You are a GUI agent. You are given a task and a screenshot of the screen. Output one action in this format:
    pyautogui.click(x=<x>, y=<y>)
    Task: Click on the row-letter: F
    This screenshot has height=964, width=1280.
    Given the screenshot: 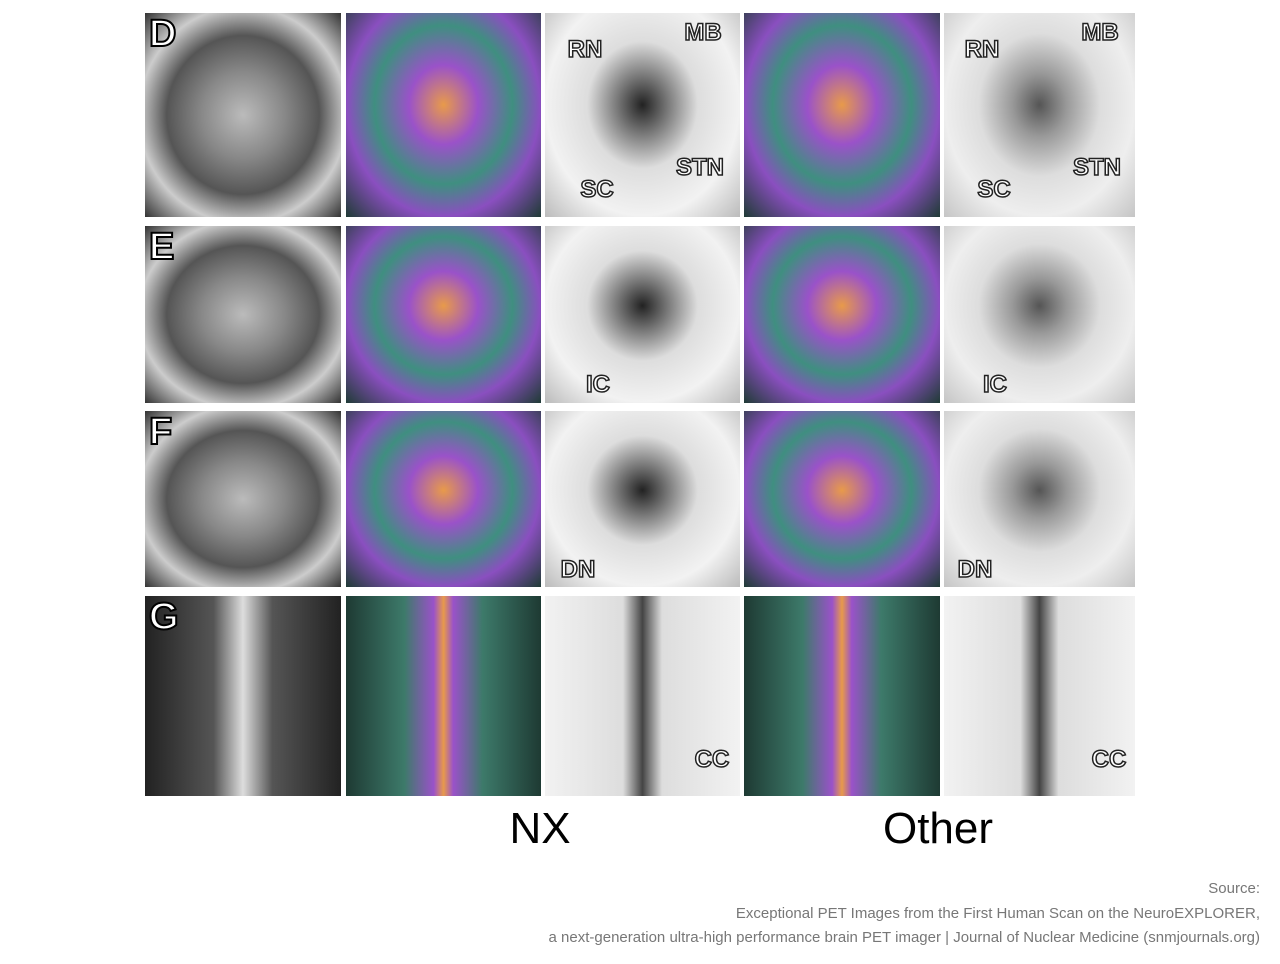 What is the action you would take?
    pyautogui.click(x=160, y=432)
    